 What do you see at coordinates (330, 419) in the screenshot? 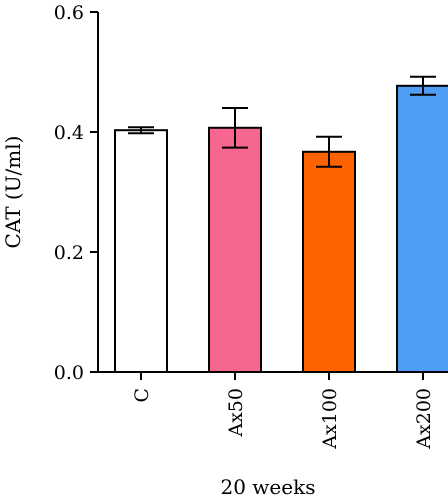
I see `x-tick-label: Ax100` at bounding box center [330, 419].